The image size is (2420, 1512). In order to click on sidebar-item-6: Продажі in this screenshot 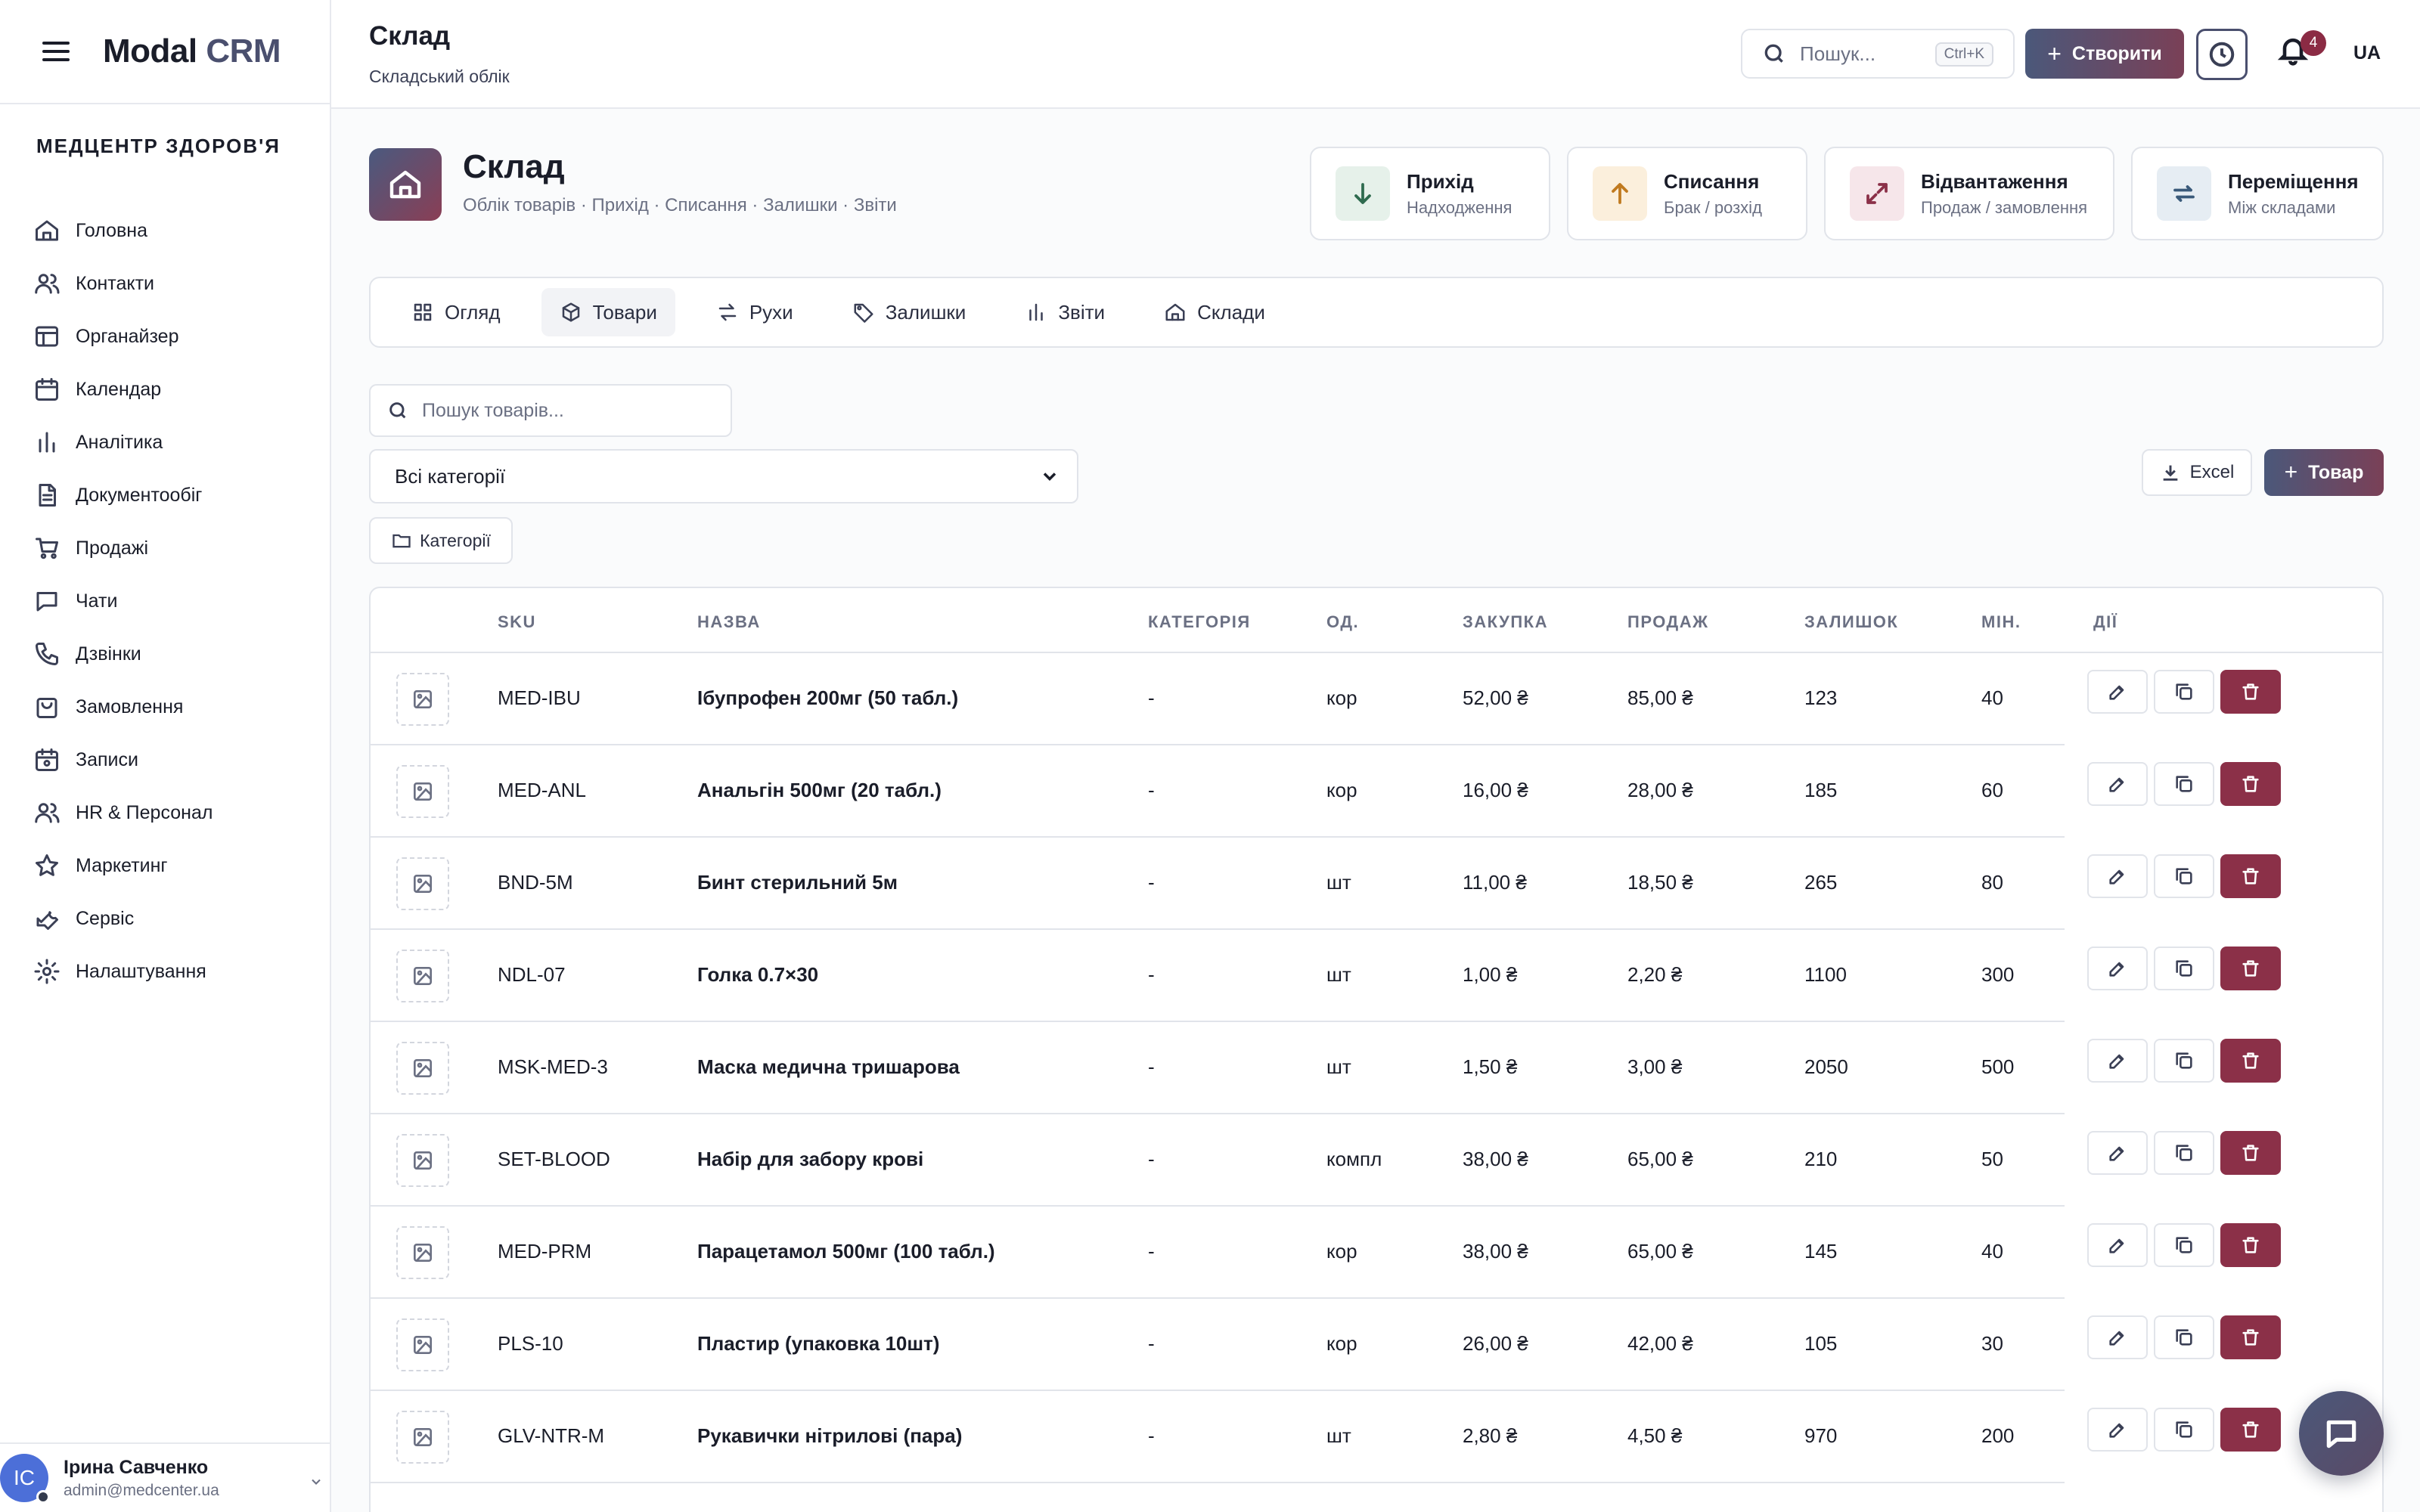, I will do `click(165, 548)`.